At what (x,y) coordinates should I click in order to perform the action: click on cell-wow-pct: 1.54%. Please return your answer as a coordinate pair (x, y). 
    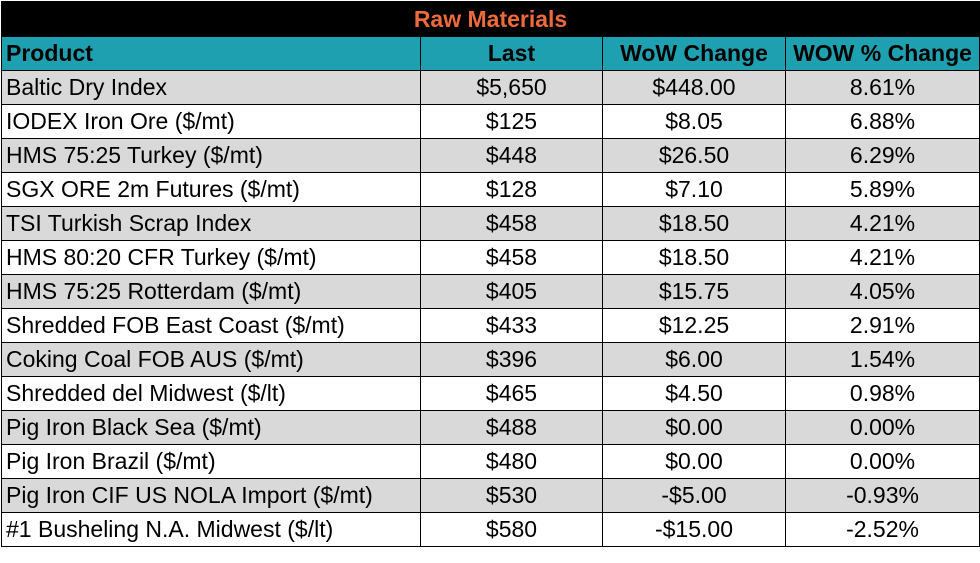
    Looking at the image, I should click on (882, 359).